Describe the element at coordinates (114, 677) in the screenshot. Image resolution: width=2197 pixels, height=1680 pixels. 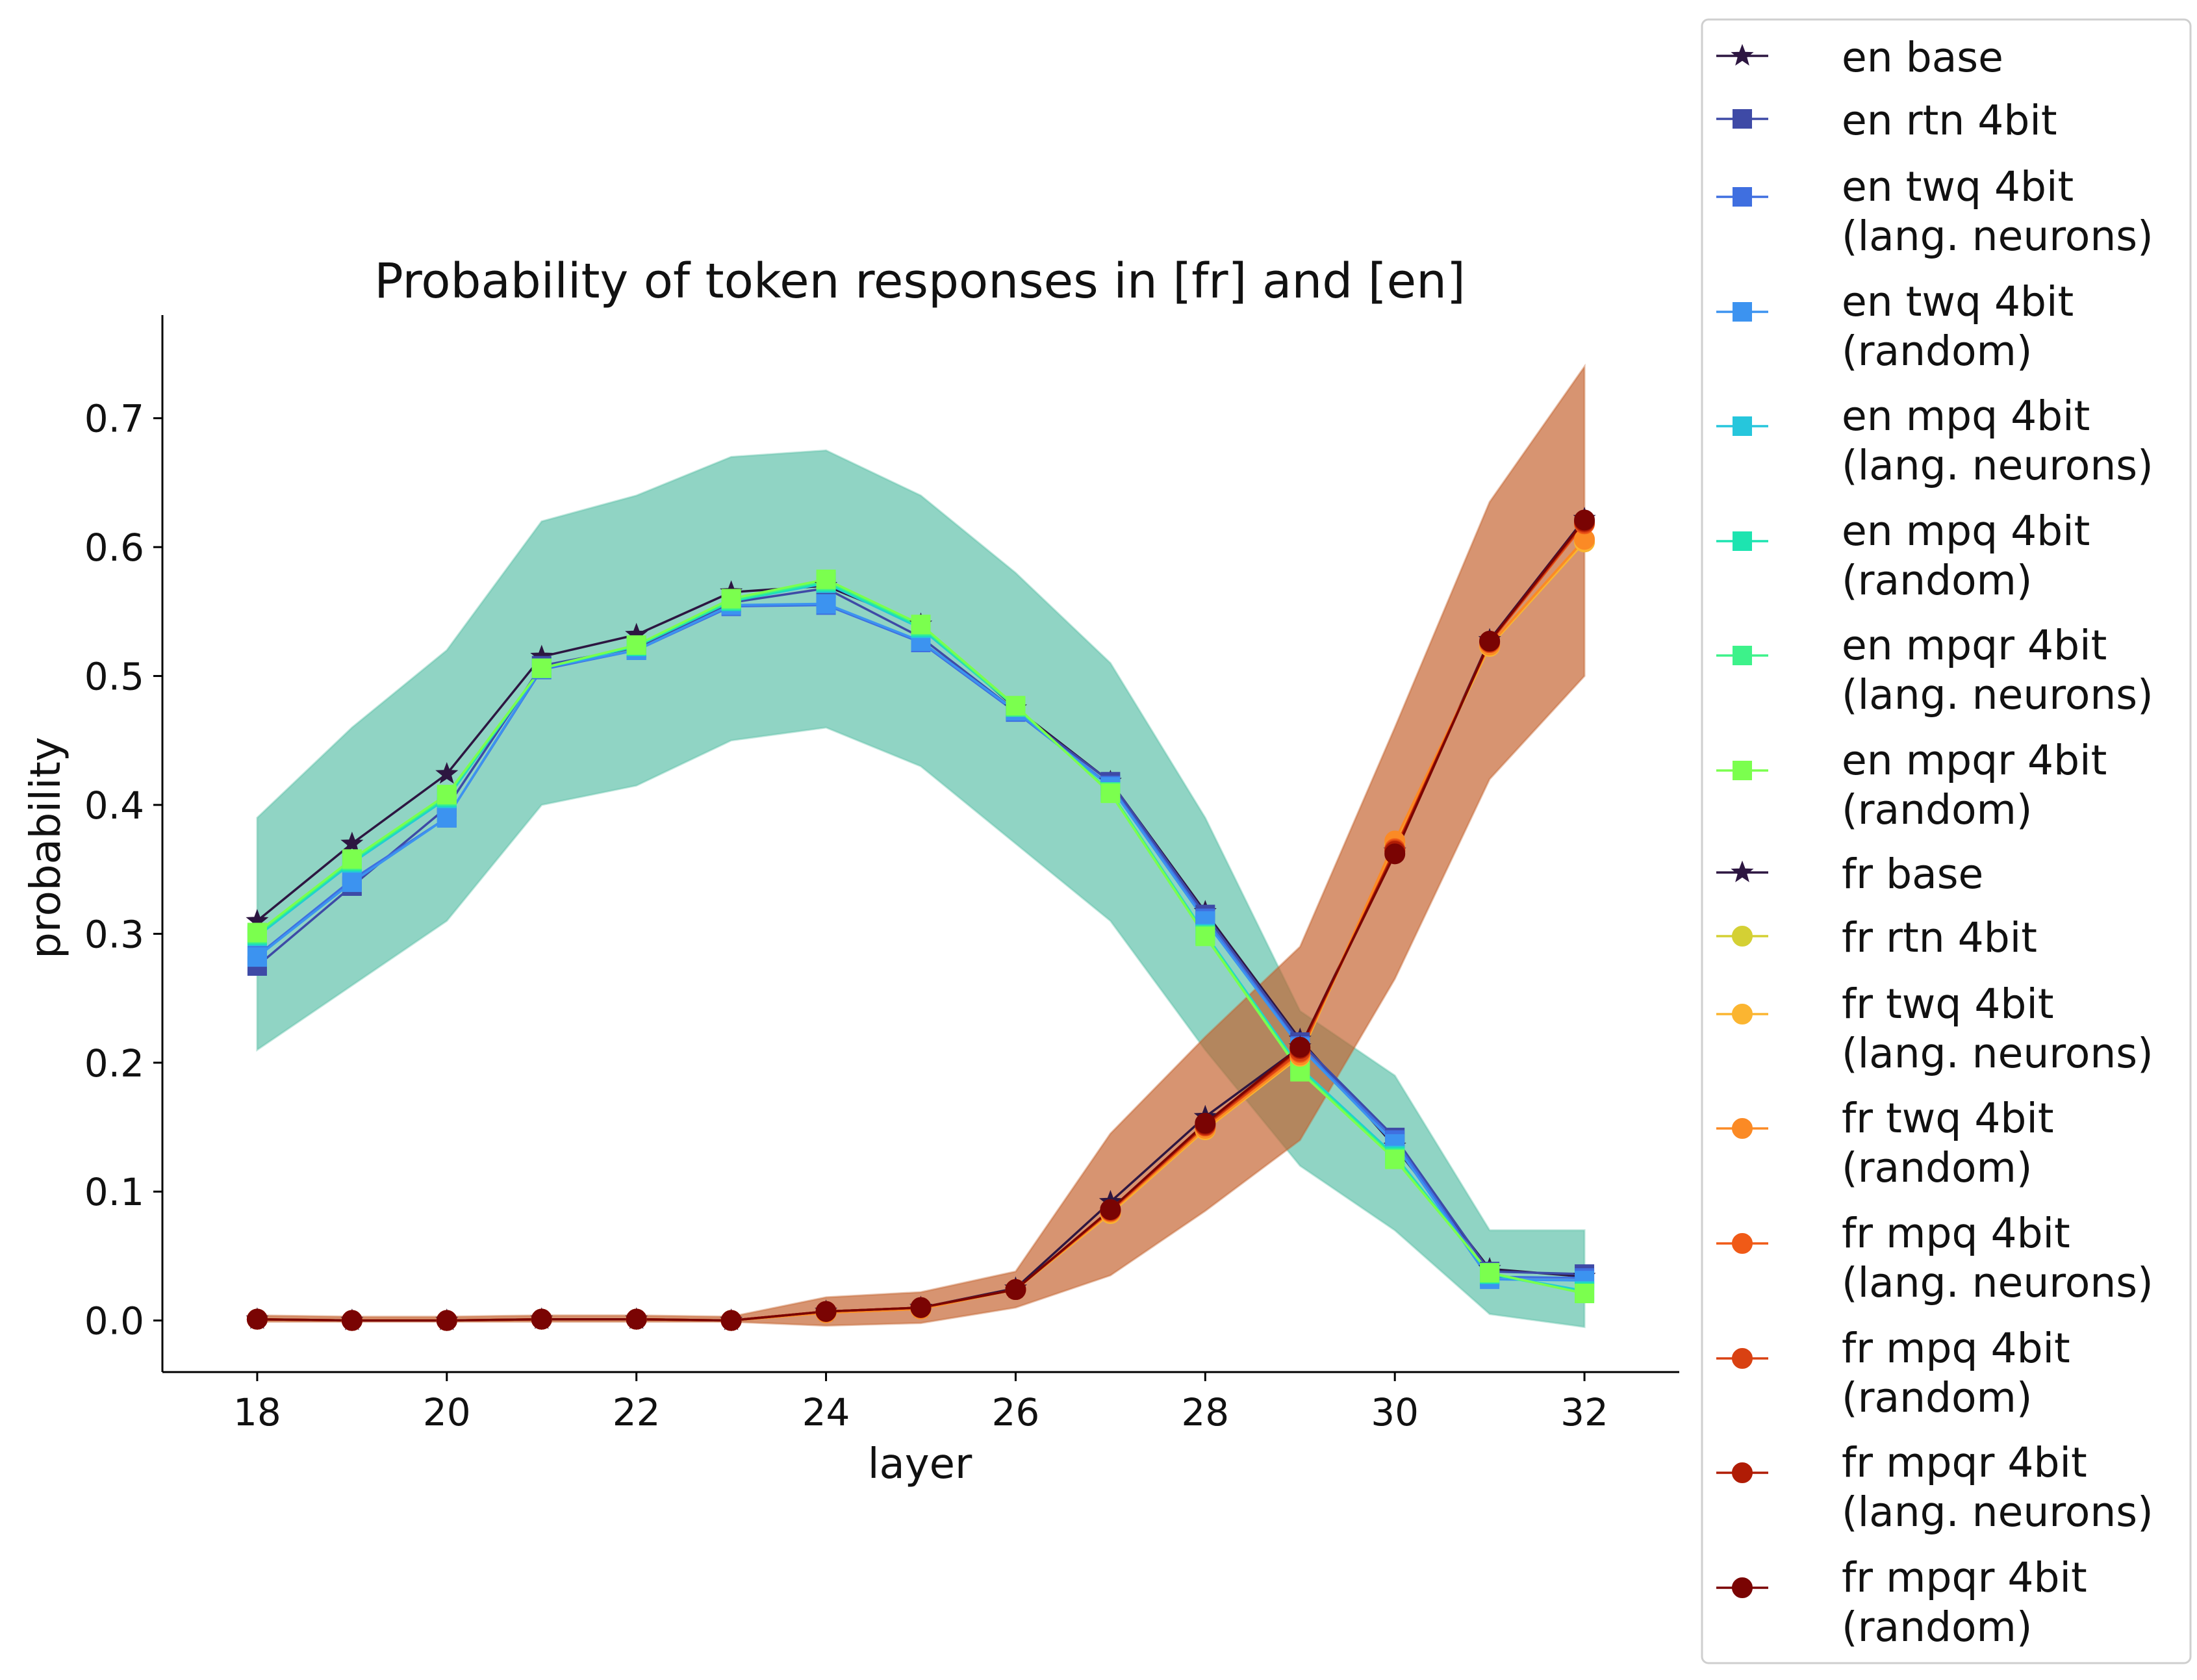
I see `y-tick-label: 0.5` at that location.